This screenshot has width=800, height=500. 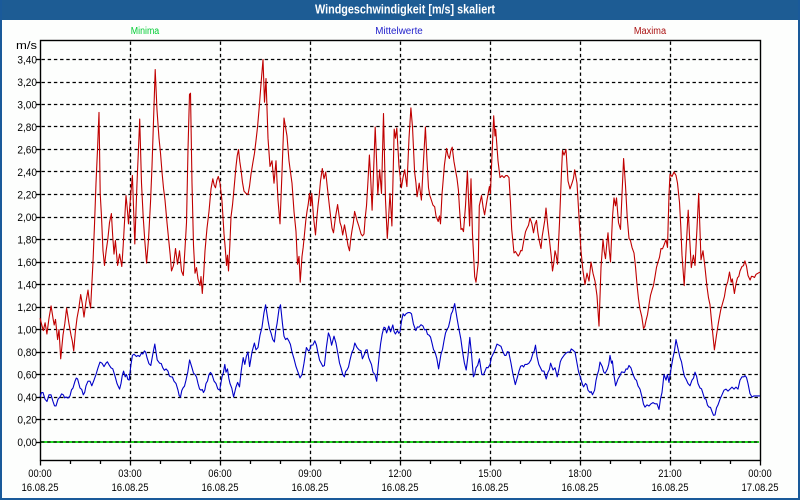 What do you see at coordinates (27, 353) in the screenshot?
I see `svg-text: 0,80` at bounding box center [27, 353].